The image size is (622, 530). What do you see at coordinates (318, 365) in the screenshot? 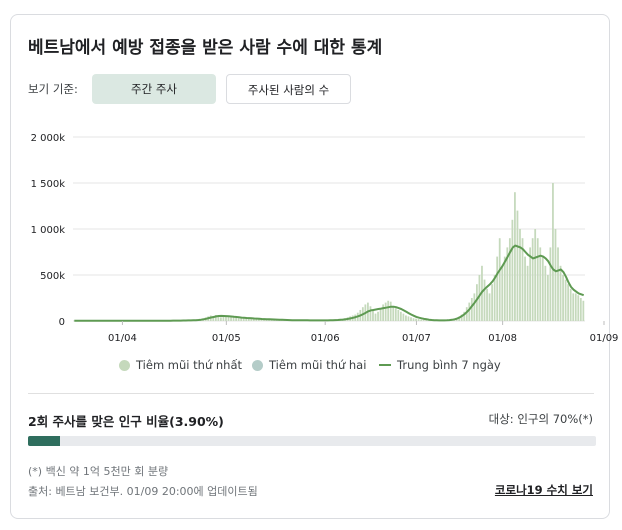
I see `legend-second-dose-label: Tiêm mũi thứ hai` at bounding box center [318, 365].